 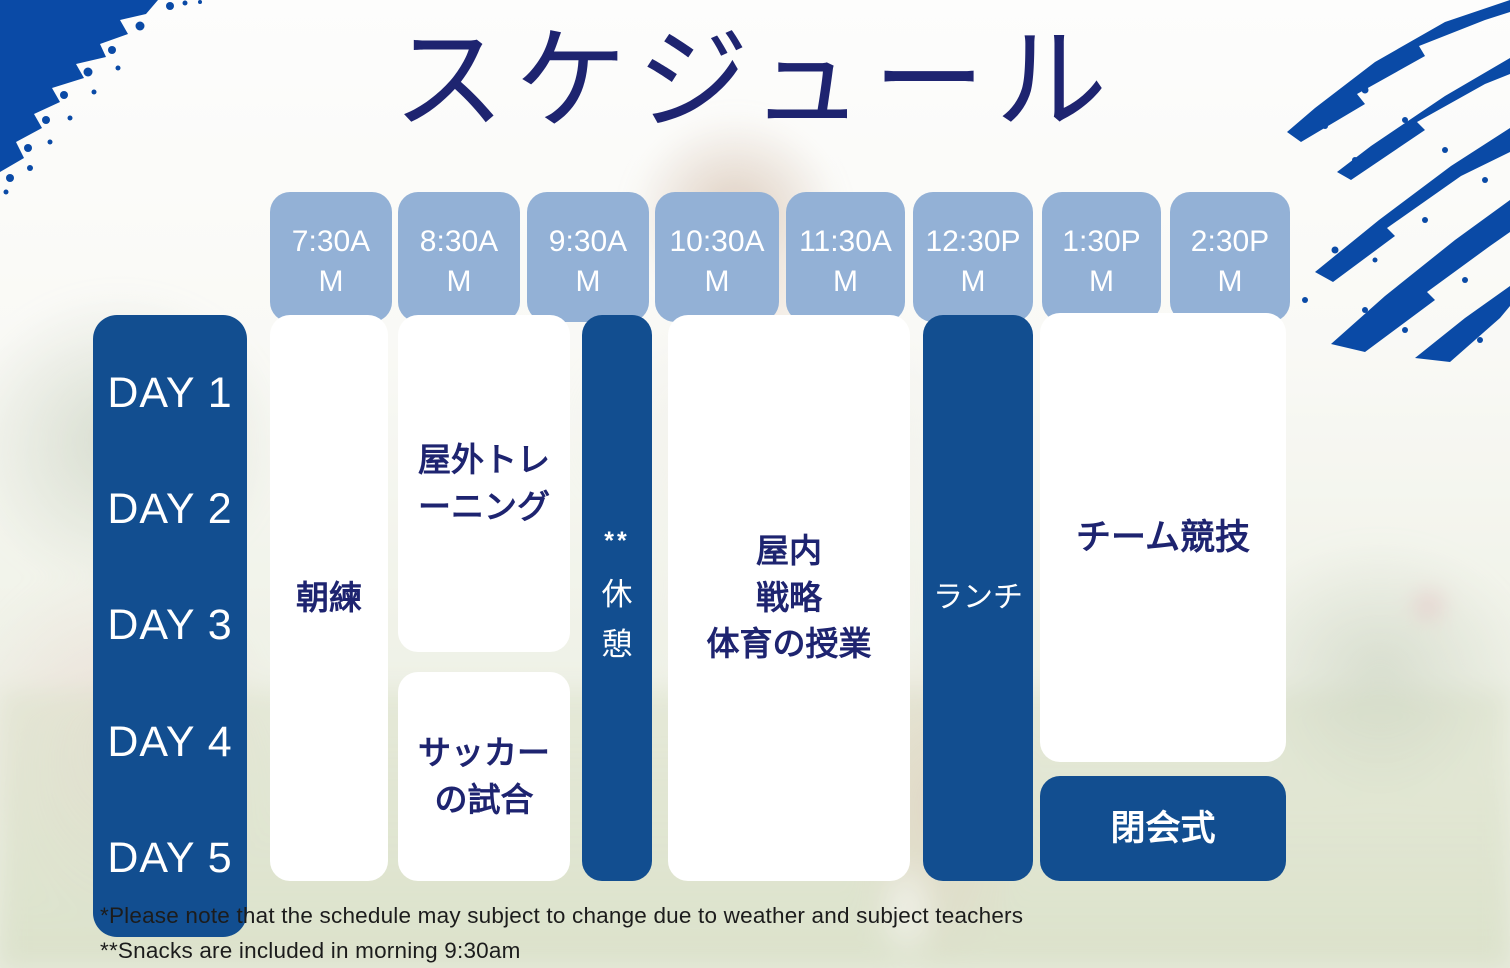 What do you see at coordinates (459, 257) in the screenshot?
I see `time-header-830am: 8:30AM` at bounding box center [459, 257].